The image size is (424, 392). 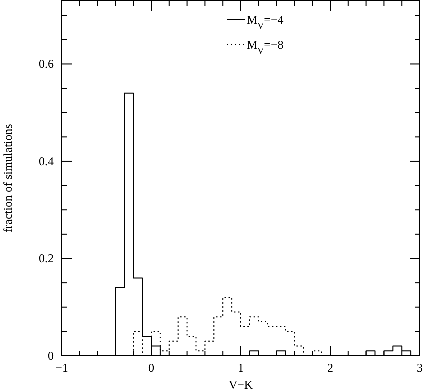 I want to click on x-tick-label: 3, so click(x=420, y=368).